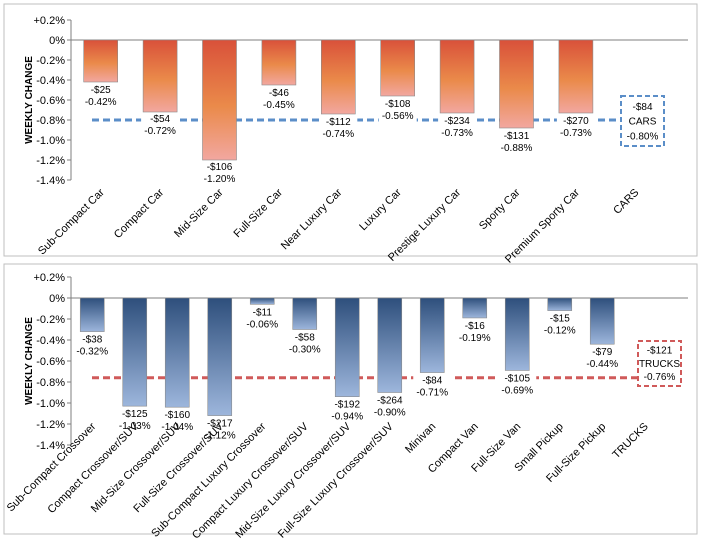  What do you see at coordinates (643, 136) in the screenshot?
I see `average-percent: -0.80%` at bounding box center [643, 136].